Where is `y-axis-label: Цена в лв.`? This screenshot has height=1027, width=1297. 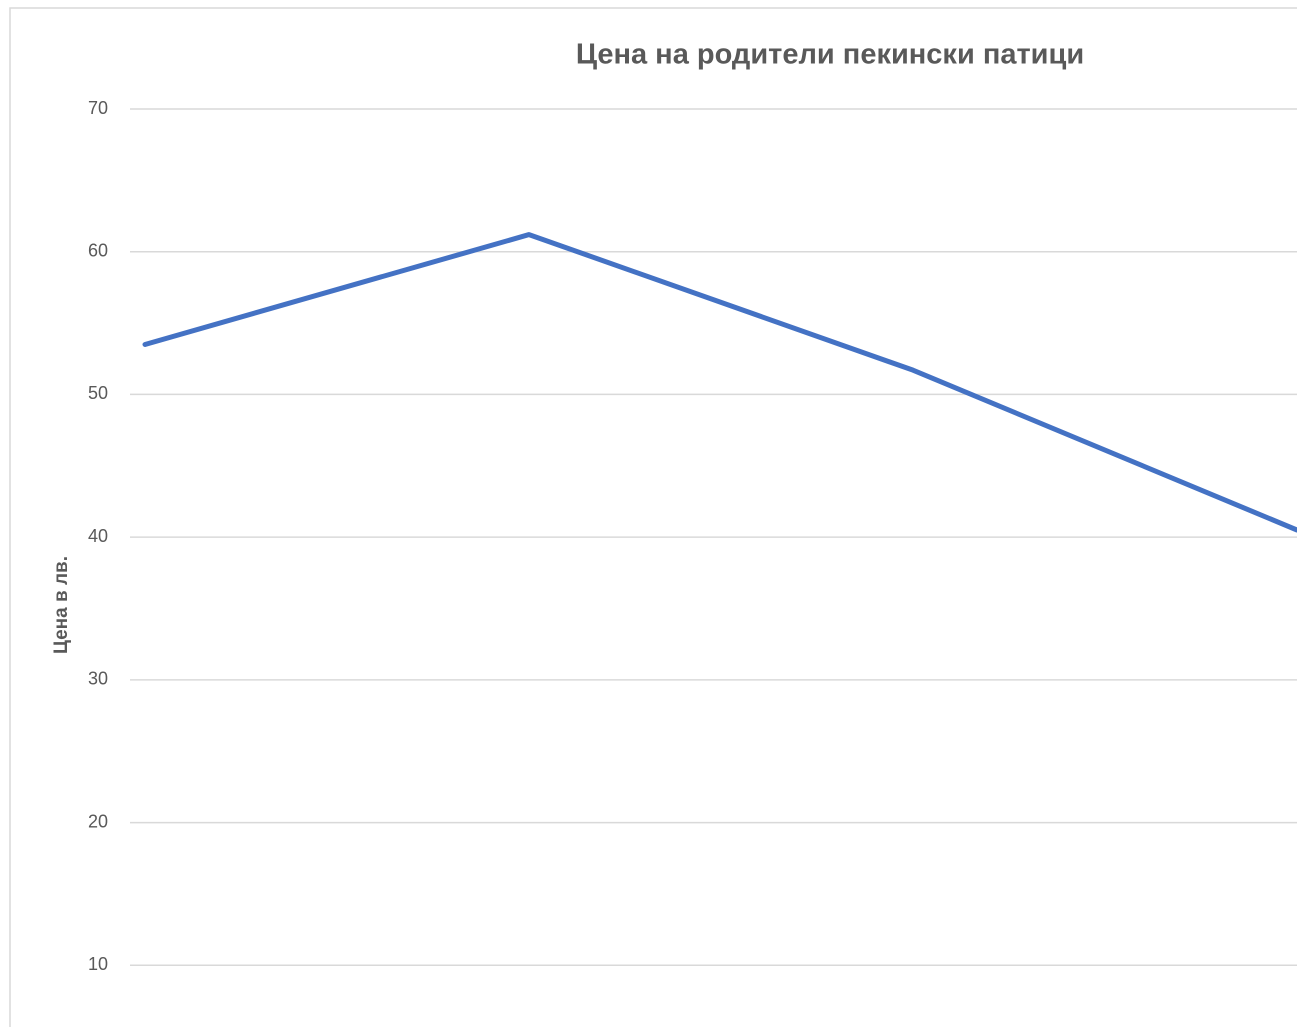
y-axis-label: Цена в лв. is located at coordinates (61, 605).